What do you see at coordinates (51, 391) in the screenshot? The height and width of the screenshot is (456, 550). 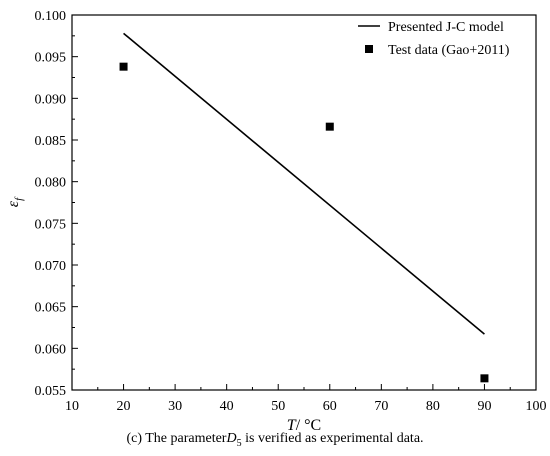 I see `y-tick-label: 0.055` at bounding box center [51, 391].